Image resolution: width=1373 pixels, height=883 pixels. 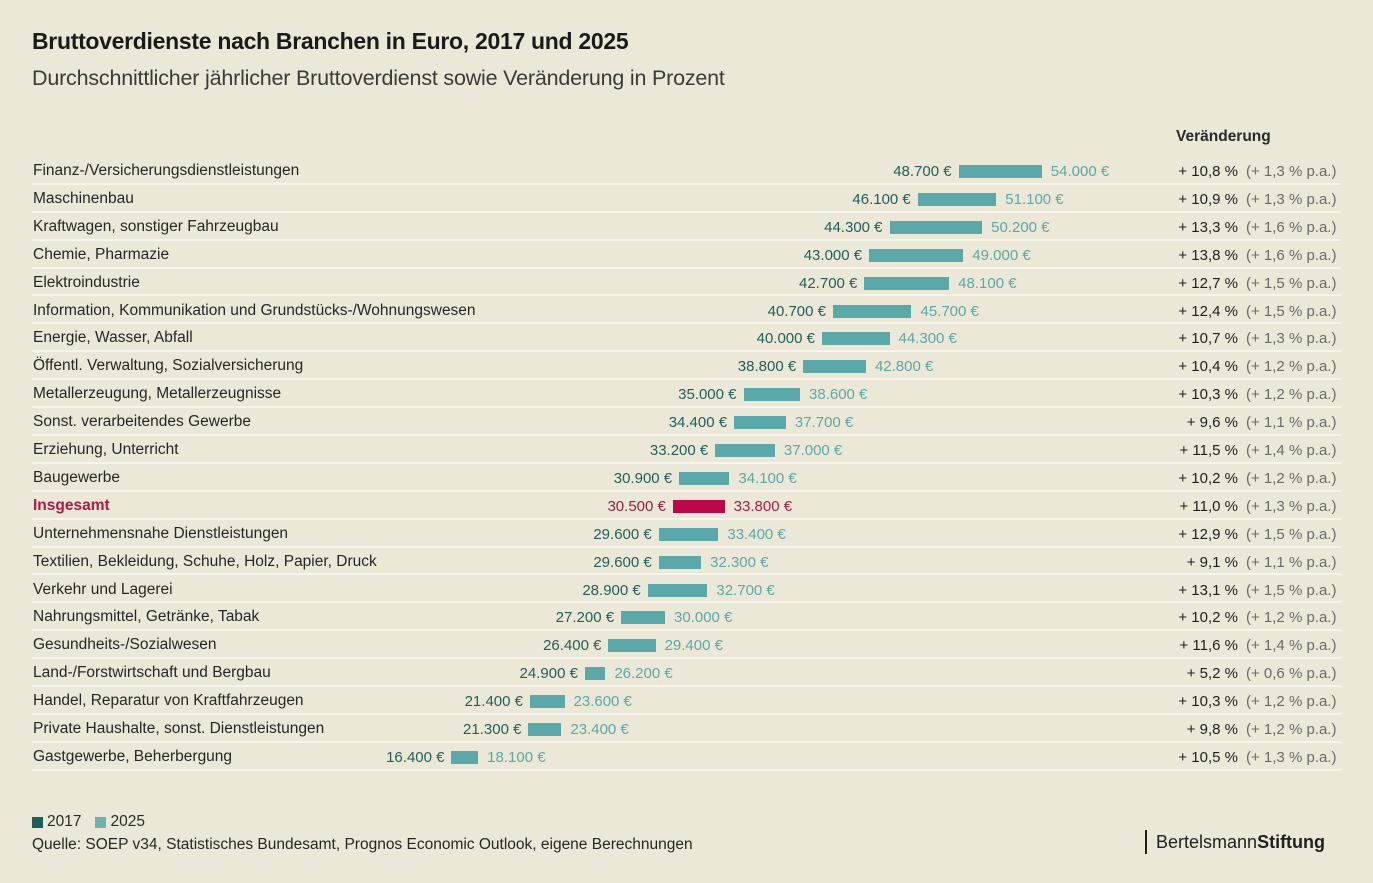 I want to click on change-percent: + 12,7 %, so click(x=1208, y=283).